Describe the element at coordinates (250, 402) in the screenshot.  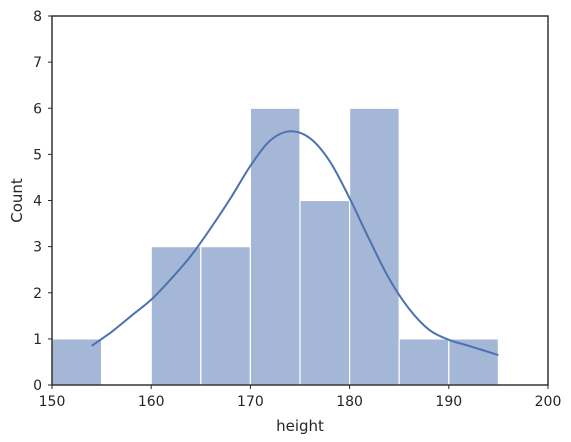
I see `x-tick-label-170: 170` at that location.